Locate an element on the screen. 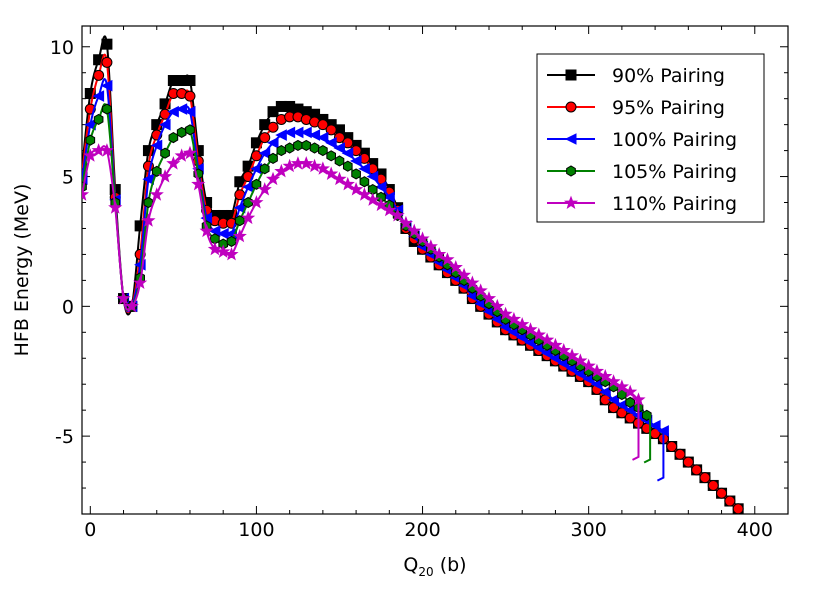 The image size is (830, 604). x-axis-title: Q20 (b) is located at coordinates (434, 566).